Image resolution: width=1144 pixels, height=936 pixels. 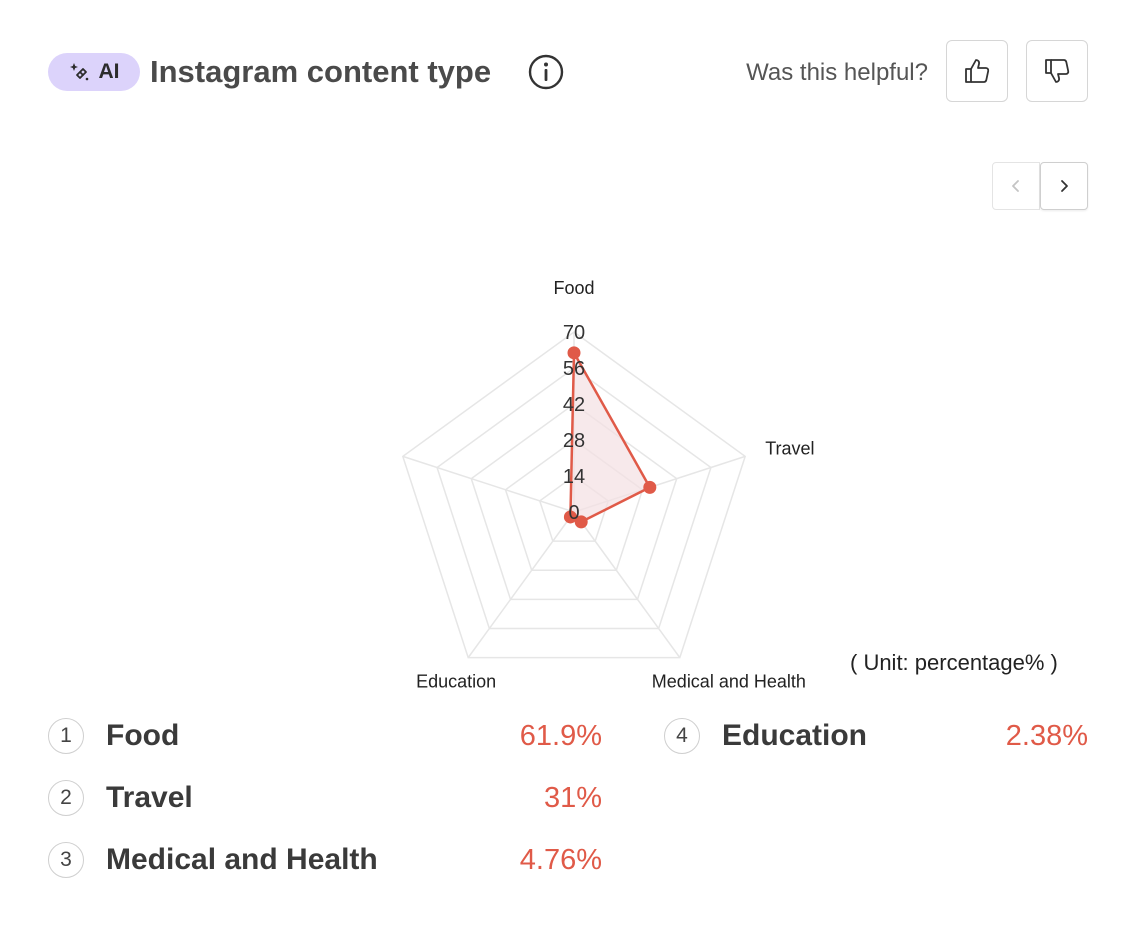 I want to click on legend-value: 4.76%, so click(x=560, y=860).